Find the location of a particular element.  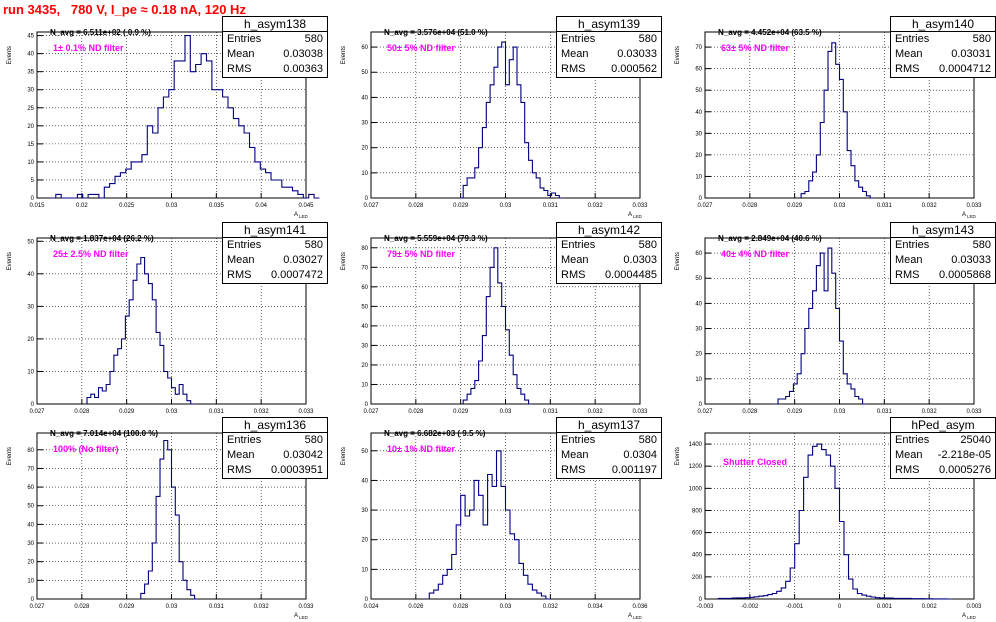

y-tick-label: 400 is located at coordinates (697, 556).